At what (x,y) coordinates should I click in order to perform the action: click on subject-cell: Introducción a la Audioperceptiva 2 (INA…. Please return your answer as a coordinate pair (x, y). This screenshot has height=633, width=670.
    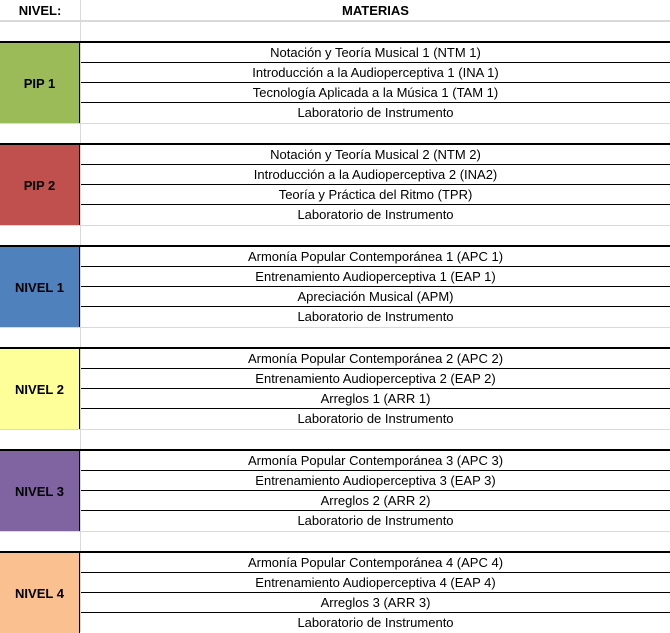
    Looking at the image, I should click on (375, 174).